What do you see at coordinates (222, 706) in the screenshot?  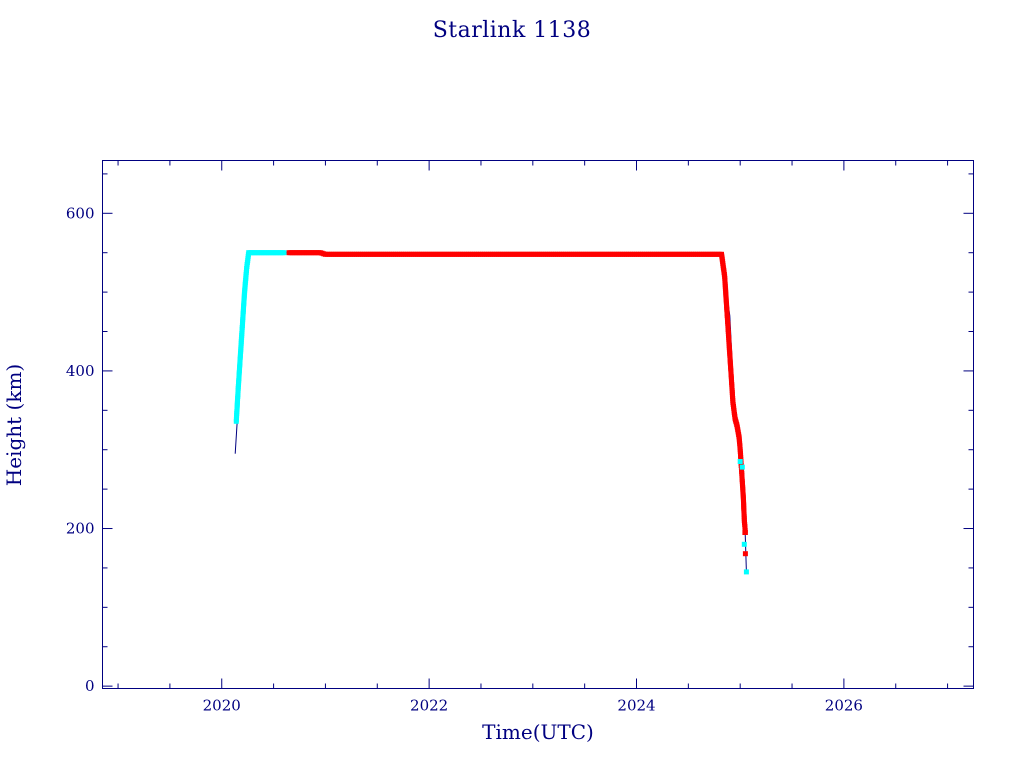 I see `x-tick-label: 2020` at bounding box center [222, 706].